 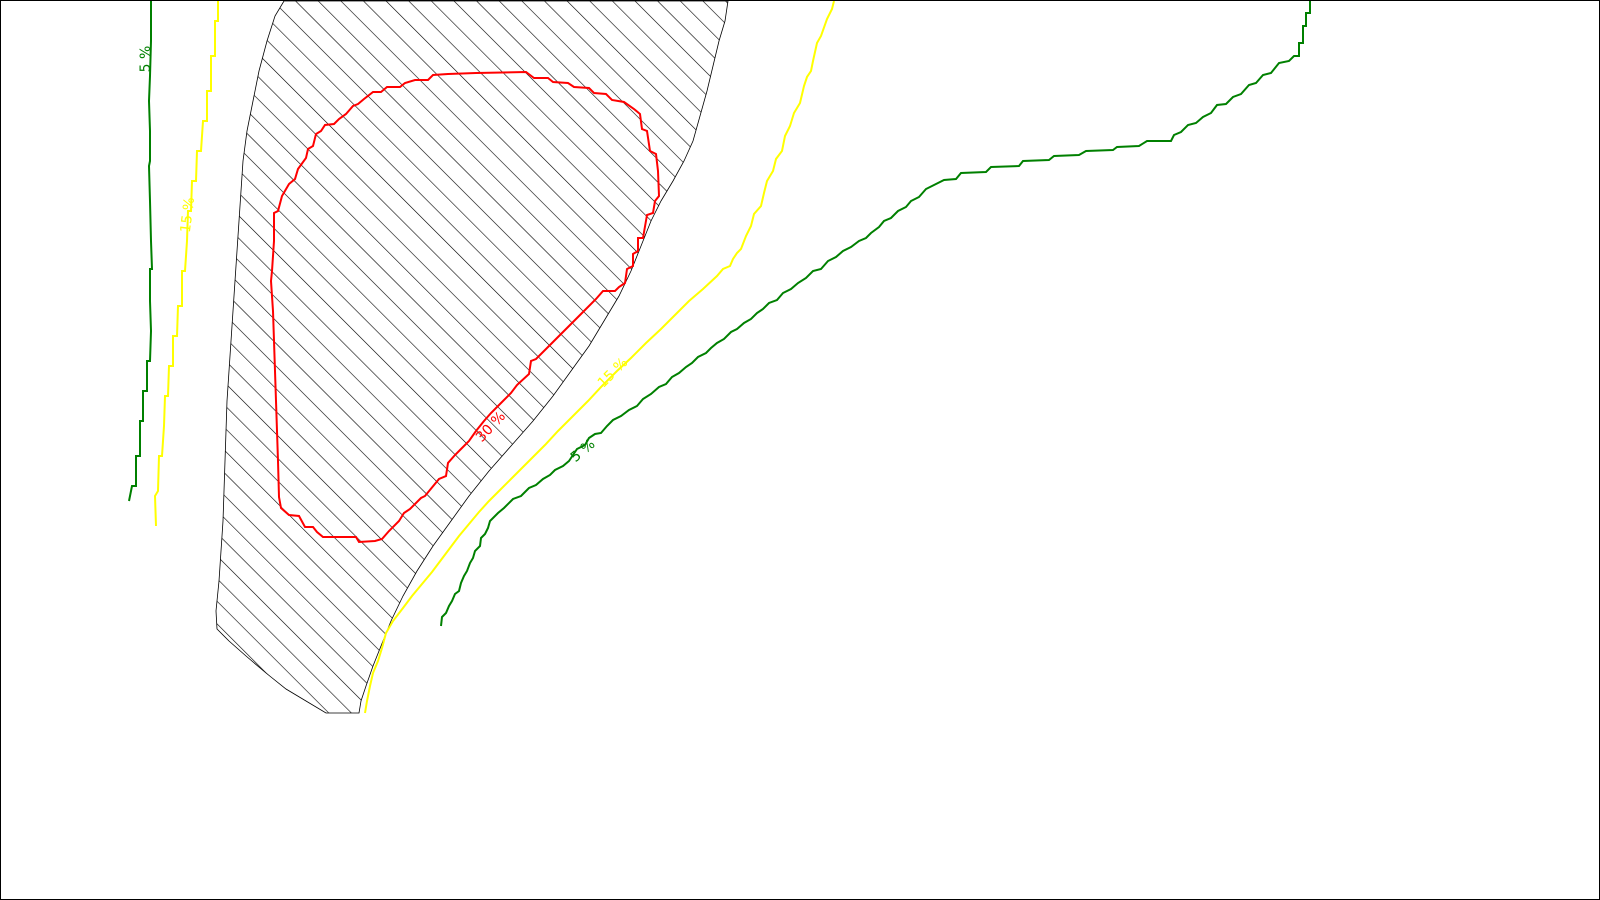 What do you see at coordinates (146, 59) in the screenshot?
I see `contour-5-west-label: 5 %` at bounding box center [146, 59].